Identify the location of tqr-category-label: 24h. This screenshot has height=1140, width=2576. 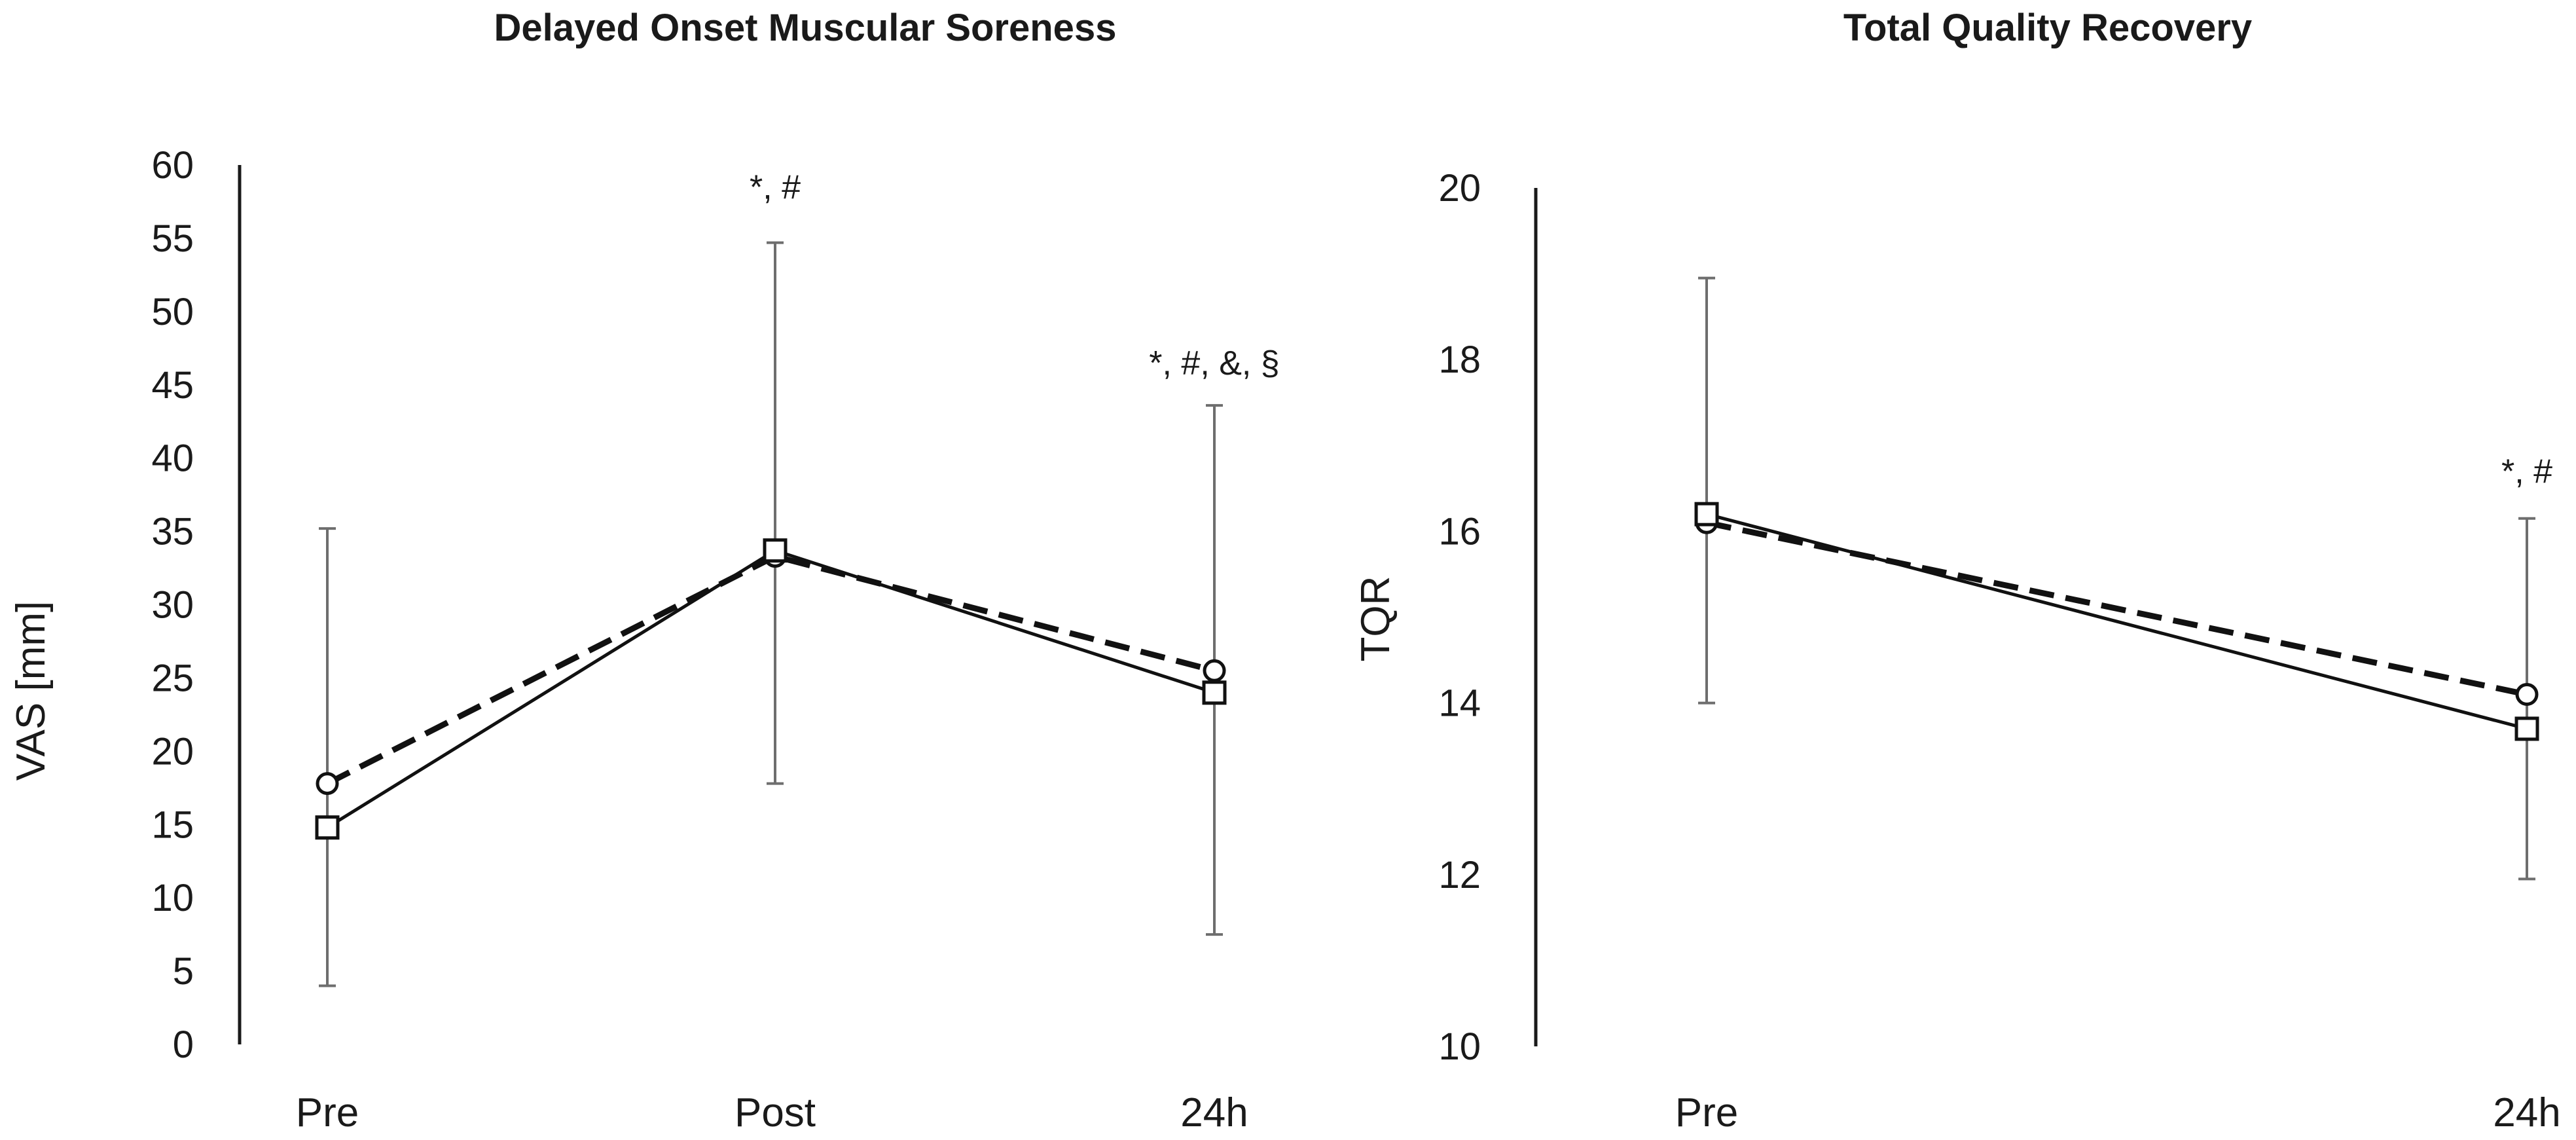
(2526, 1112).